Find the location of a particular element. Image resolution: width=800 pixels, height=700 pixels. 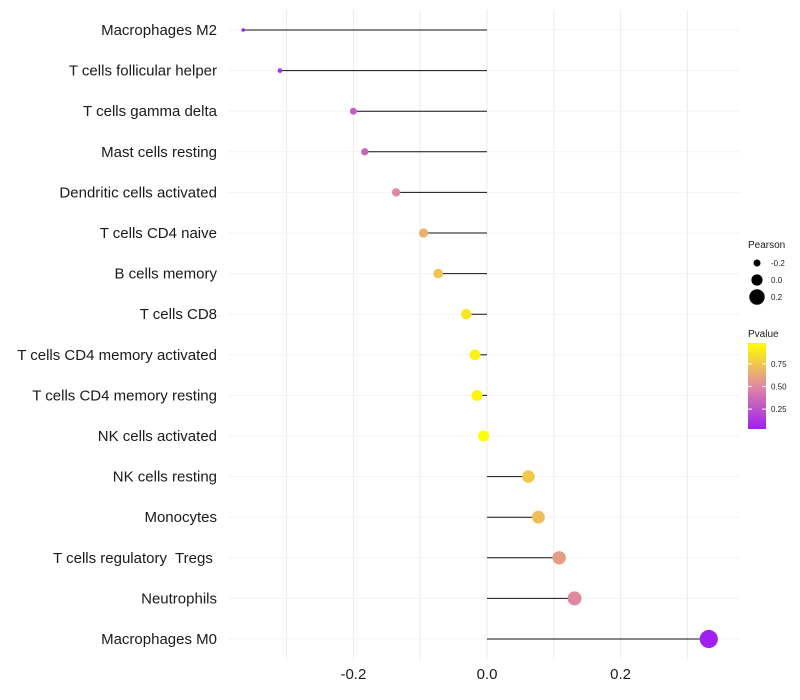

category-label: Neutrophils is located at coordinates (179, 598).